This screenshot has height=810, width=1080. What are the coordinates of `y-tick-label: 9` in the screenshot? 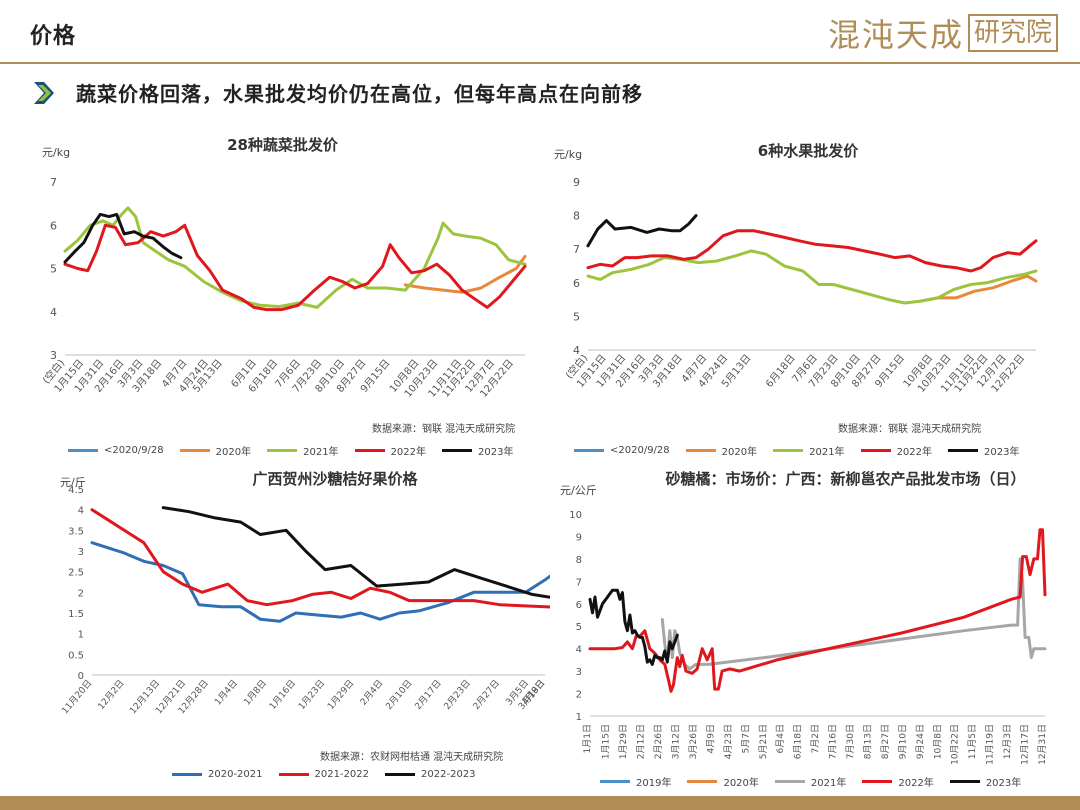 It's located at (576, 182).